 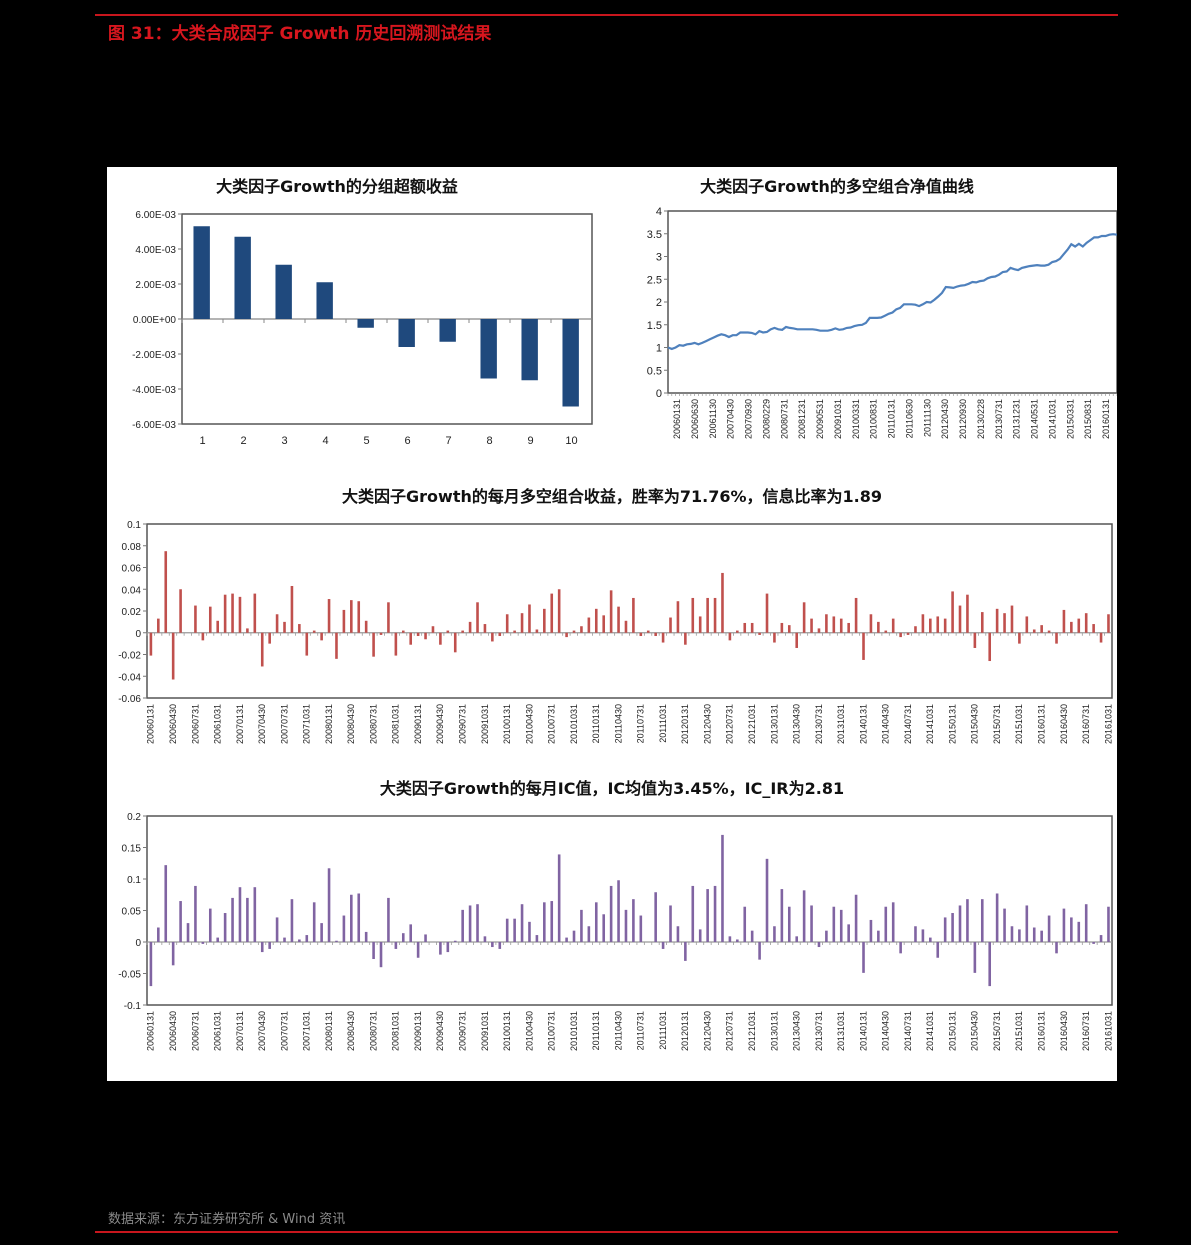 What do you see at coordinates (154, 355) in the screenshot?
I see `svg-text: -2.00E-03` at bounding box center [154, 355].